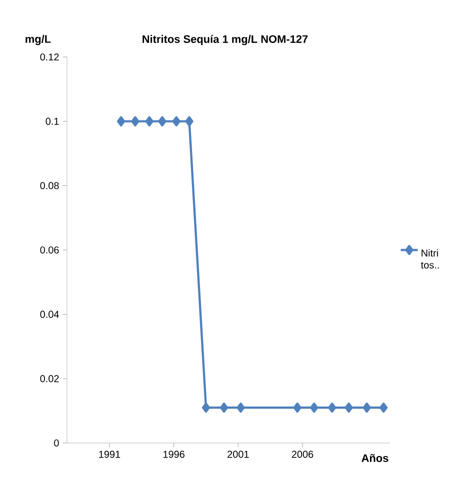  I want to click on y-tick-label: 0.02, so click(49, 378).